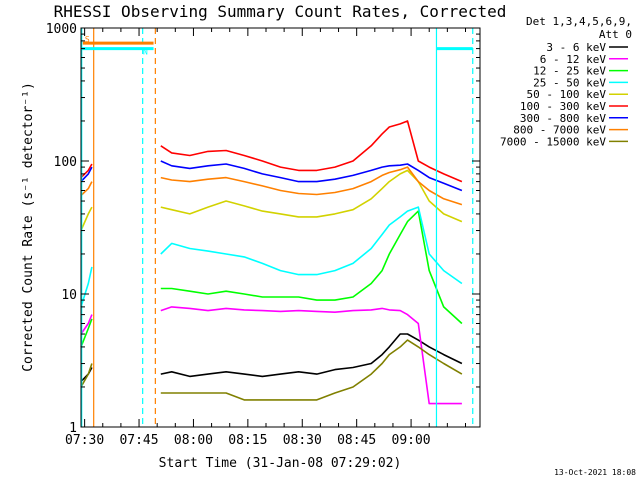  I want to click on legend-label-2: 12 - 25 keV, so click(569, 71).